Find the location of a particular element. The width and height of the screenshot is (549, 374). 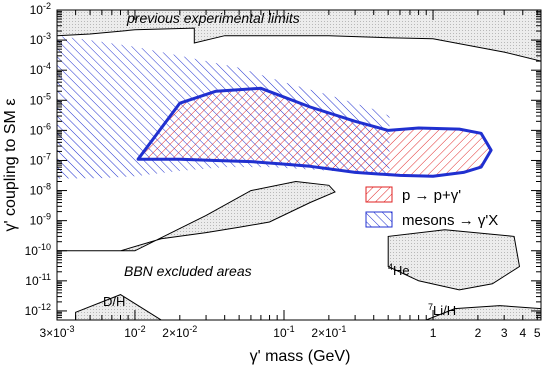

x-tick-label-base: 3 is located at coordinates (504, 333).